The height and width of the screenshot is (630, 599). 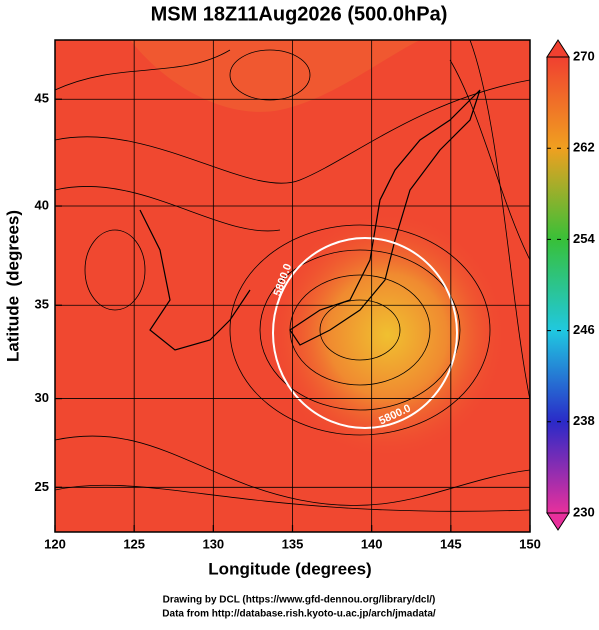 What do you see at coordinates (293, 543) in the screenshot?
I see `x-tick-label: 135` at bounding box center [293, 543].